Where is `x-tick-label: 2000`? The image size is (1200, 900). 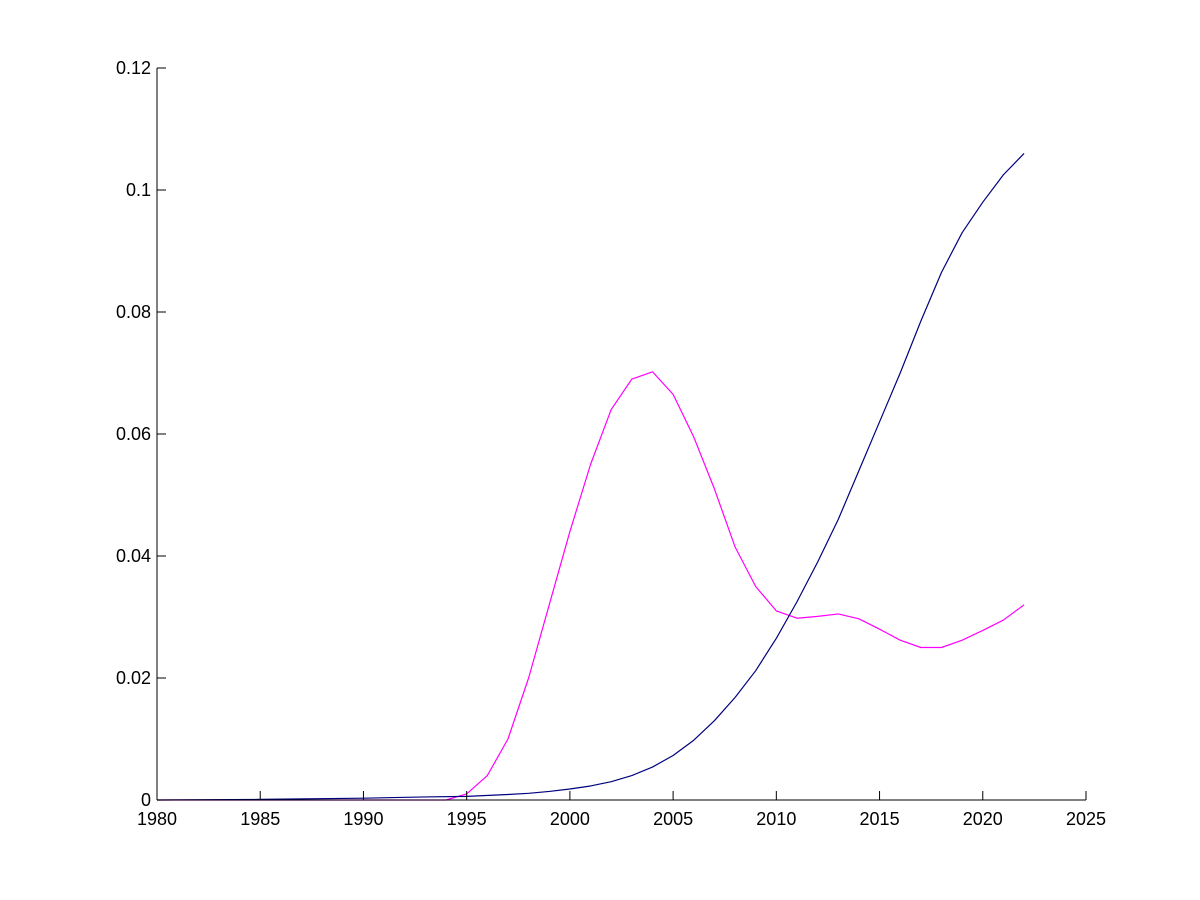 x-tick-label: 2000 is located at coordinates (570, 819).